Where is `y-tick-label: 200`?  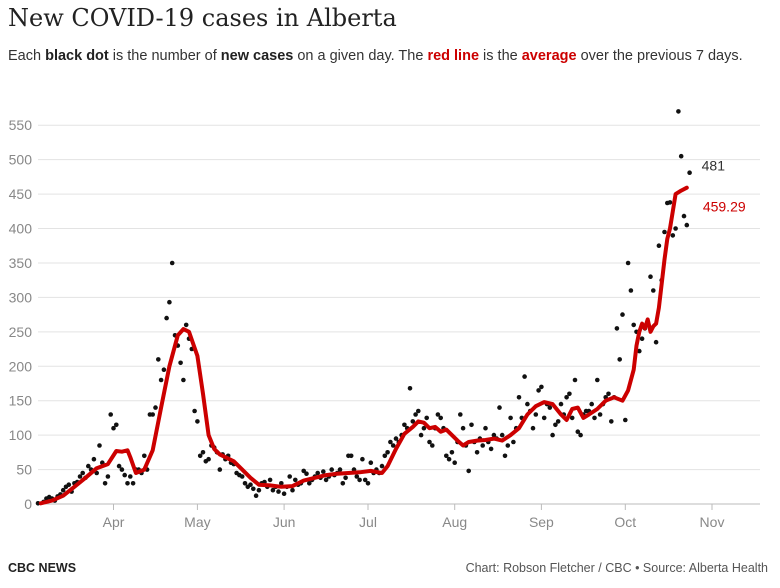
y-tick-label: 200 is located at coordinates (21, 366).